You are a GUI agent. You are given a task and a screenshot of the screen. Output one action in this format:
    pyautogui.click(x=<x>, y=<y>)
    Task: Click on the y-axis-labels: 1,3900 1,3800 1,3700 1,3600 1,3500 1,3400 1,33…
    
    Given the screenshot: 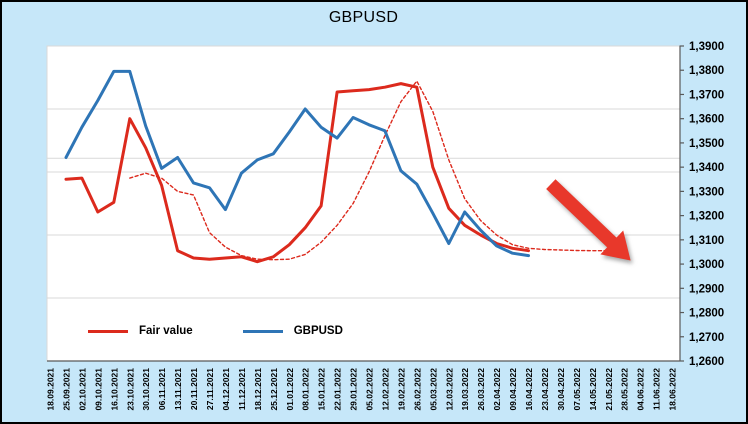 What is the action you would take?
    pyautogui.click(x=702, y=204)
    